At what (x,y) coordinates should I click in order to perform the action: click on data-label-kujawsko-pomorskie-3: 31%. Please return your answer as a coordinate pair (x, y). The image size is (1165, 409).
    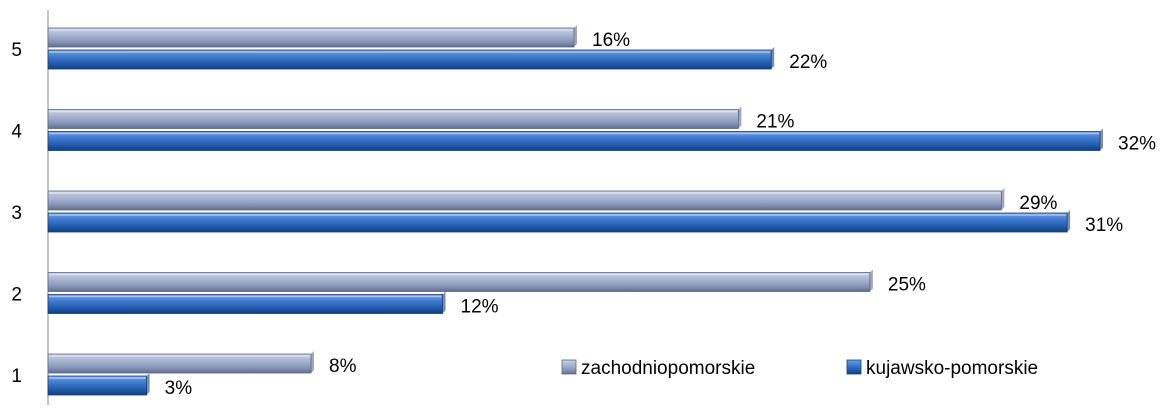
    Looking at the image, I should click on (1104, 225).